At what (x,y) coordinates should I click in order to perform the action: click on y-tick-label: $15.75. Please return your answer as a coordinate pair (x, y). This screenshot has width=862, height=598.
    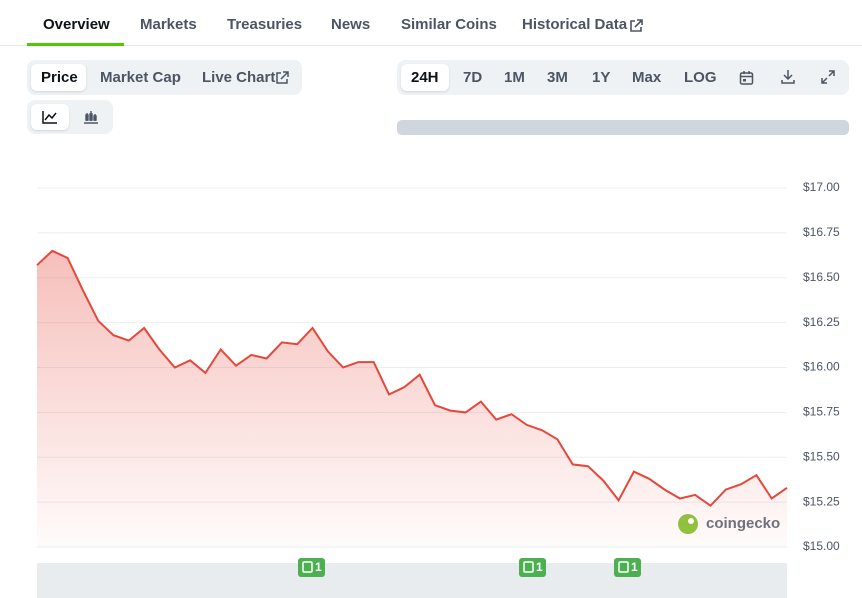
    Looking at the image, I should click on (821, 412).